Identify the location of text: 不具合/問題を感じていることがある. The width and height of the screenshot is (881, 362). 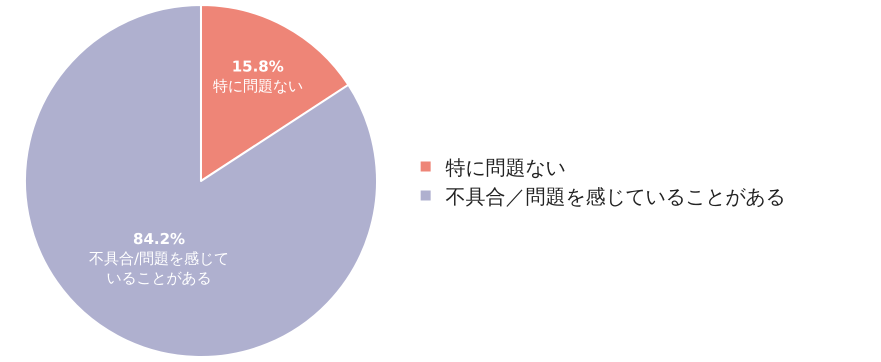
(159, 268).